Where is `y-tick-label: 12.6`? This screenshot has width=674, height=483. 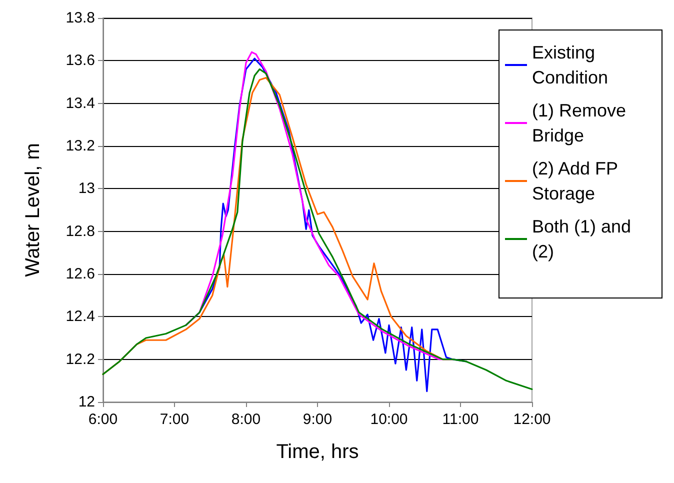
y-tick-label: 12.6 is located at coordinates (80, 274).